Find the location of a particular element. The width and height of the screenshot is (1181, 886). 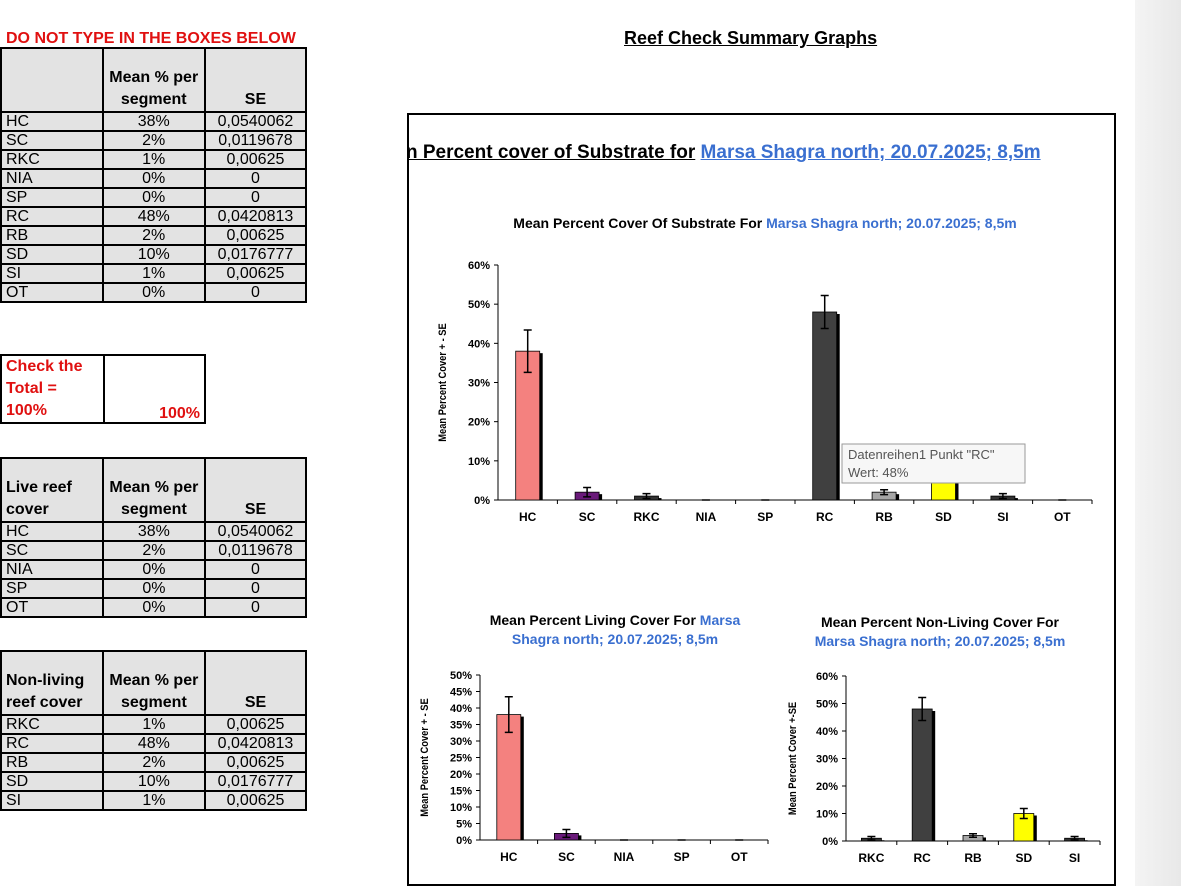

table-cell: OT is located at coordinates (52, 292).